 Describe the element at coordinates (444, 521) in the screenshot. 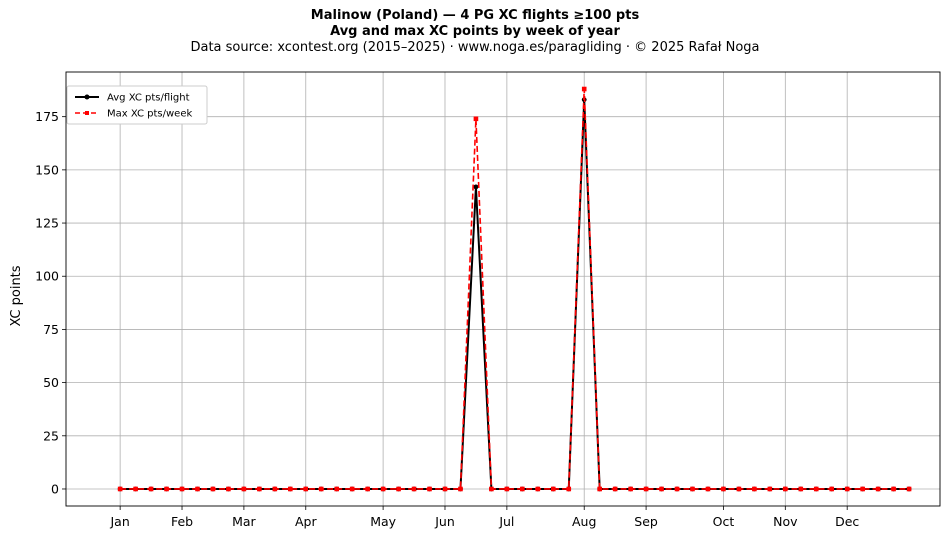

I see `x-tick-label: Jun` at that location.